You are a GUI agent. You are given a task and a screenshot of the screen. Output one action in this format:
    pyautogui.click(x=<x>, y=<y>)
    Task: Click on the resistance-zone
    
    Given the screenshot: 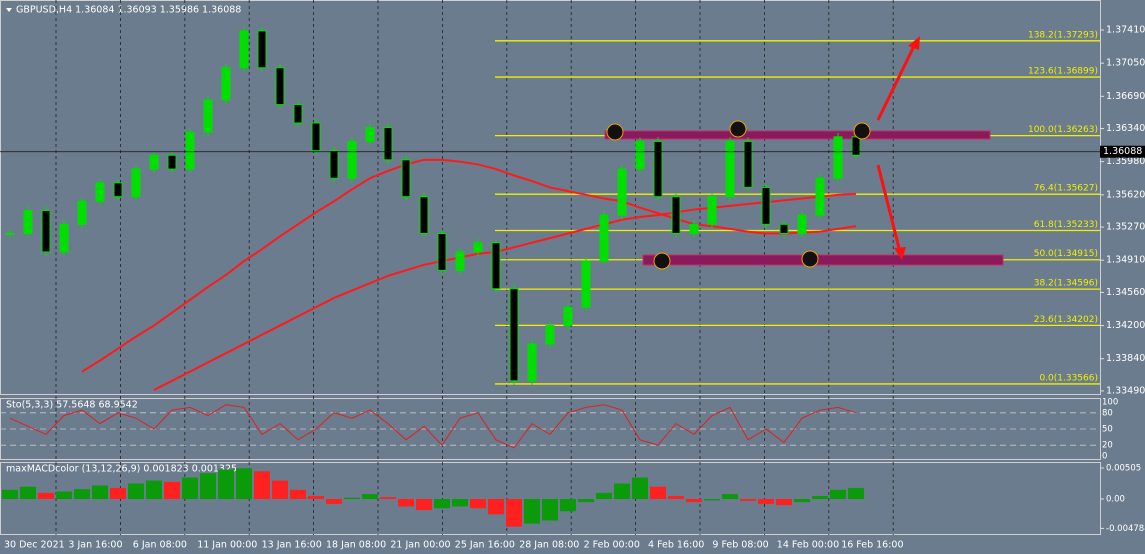 What is the action you would take?
    pyautogui.click(x=797, y=135)
    